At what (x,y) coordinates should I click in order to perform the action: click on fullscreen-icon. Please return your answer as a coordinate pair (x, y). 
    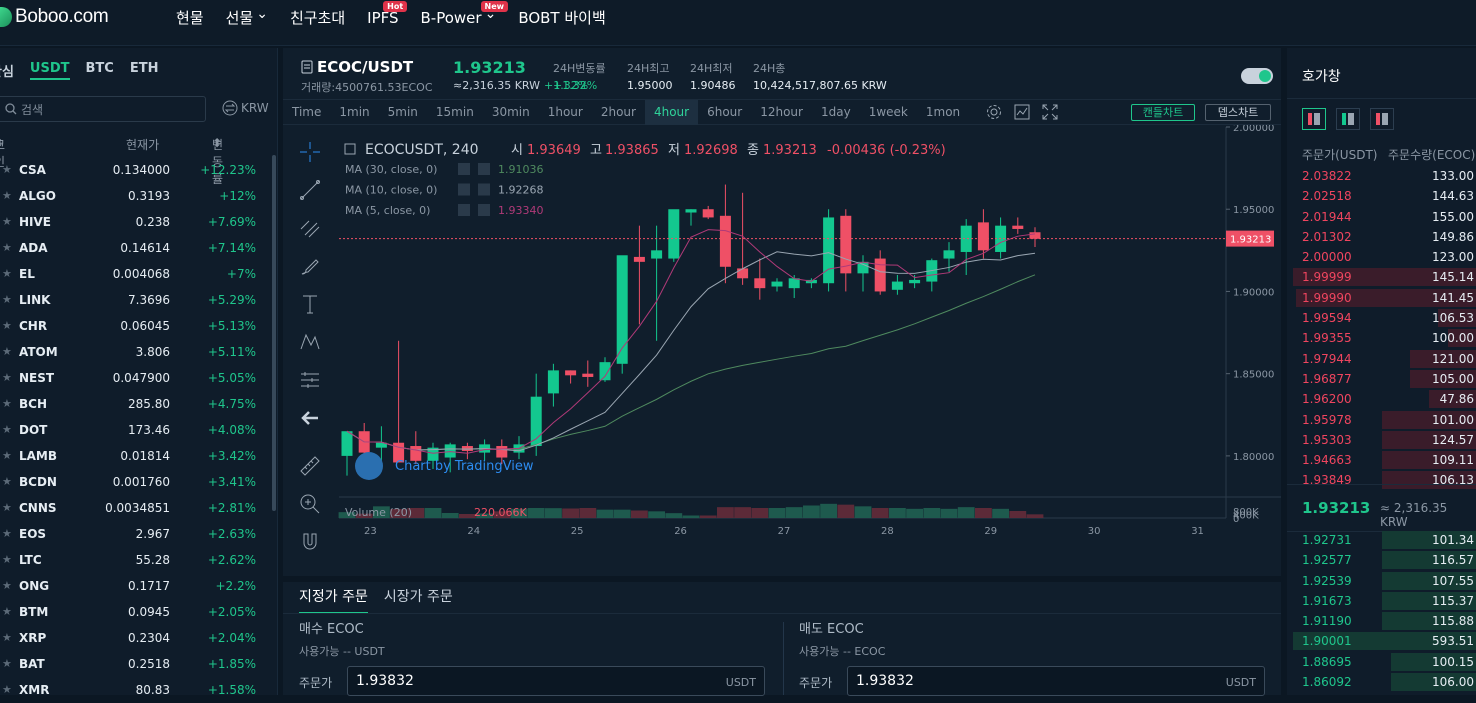
    Looking at the image, I should click on (1050, 112).